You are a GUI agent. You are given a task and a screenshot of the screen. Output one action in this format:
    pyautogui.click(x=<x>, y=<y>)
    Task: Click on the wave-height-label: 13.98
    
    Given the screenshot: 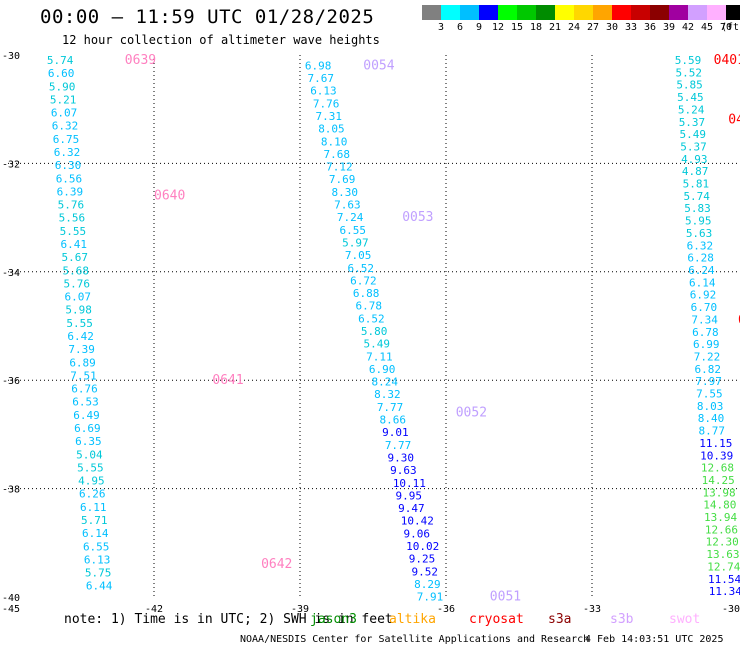 What is the action you would take?
    pyautogui.click(x=718, y=492)
    